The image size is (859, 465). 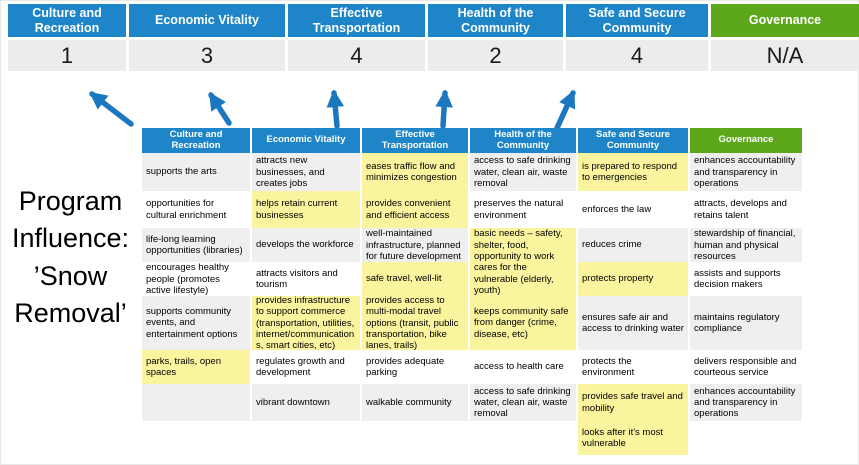 What do you see at coordinates (746, 209) in the screenshot?
I see `matrix-cell: attracts, develops and retains talent` at bounding box center [746, 209].